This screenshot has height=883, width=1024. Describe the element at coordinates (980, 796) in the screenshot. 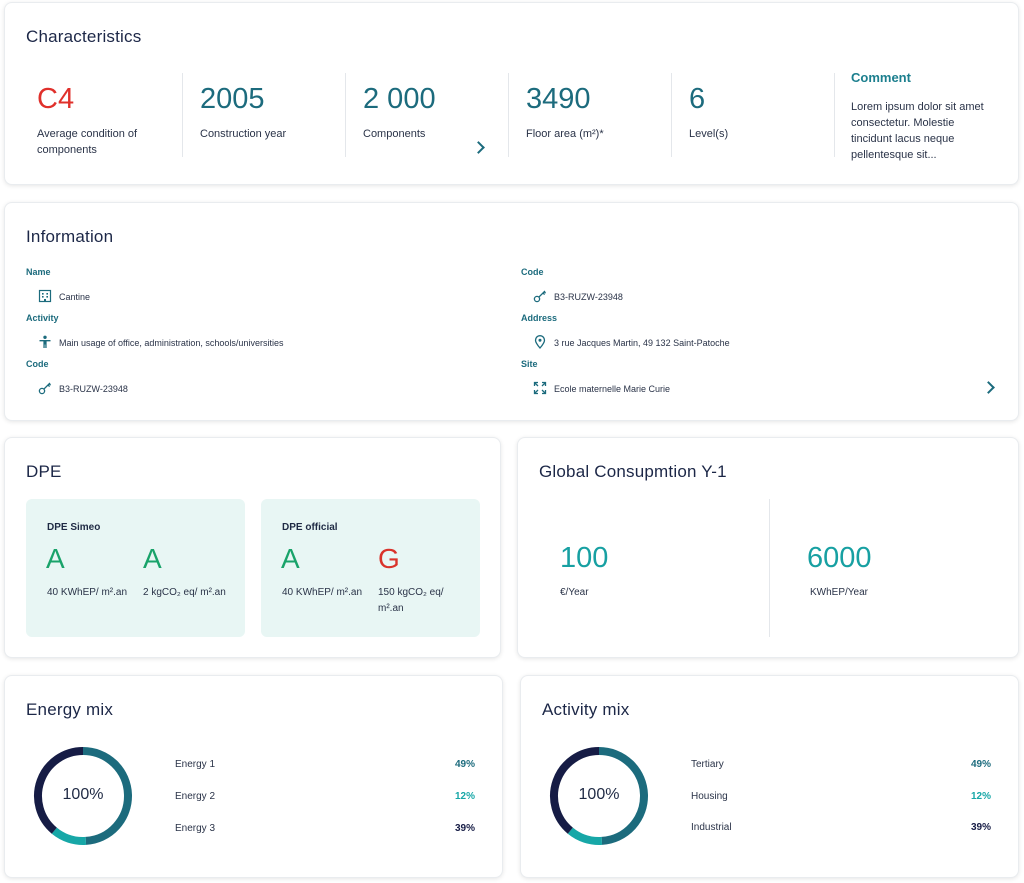

I see `activity-mix-item-pct: 12%` at that location.